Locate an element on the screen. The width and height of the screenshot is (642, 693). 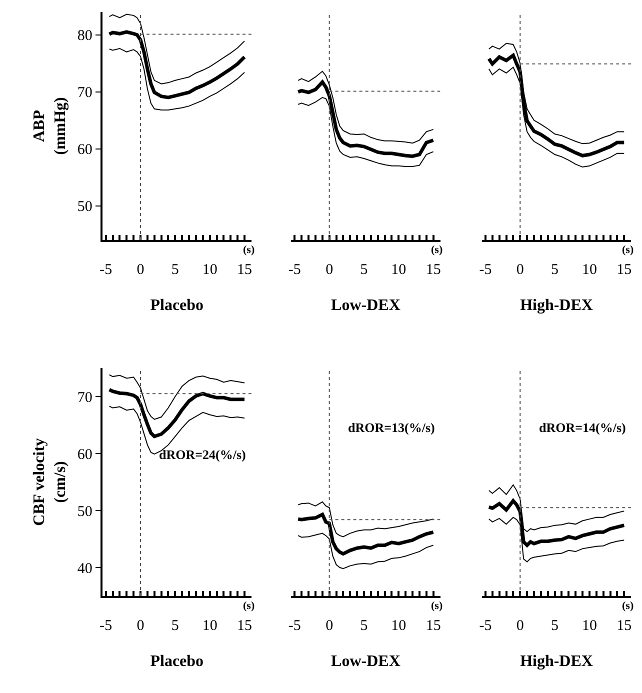
annotation: dROR=14(%/s) is located at coordinates (582, 427).